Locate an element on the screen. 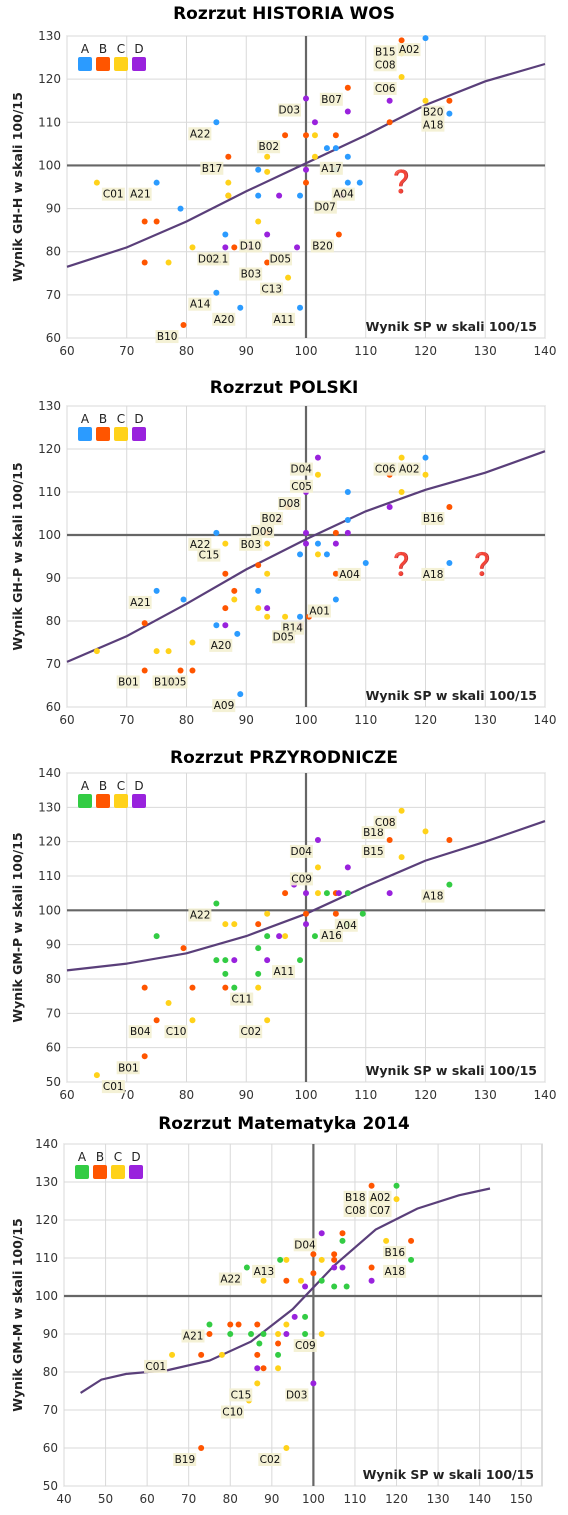 The width and height of the screenshot is (568, 1515). x-tick-label: 90 is located at coordinates (246, 351).